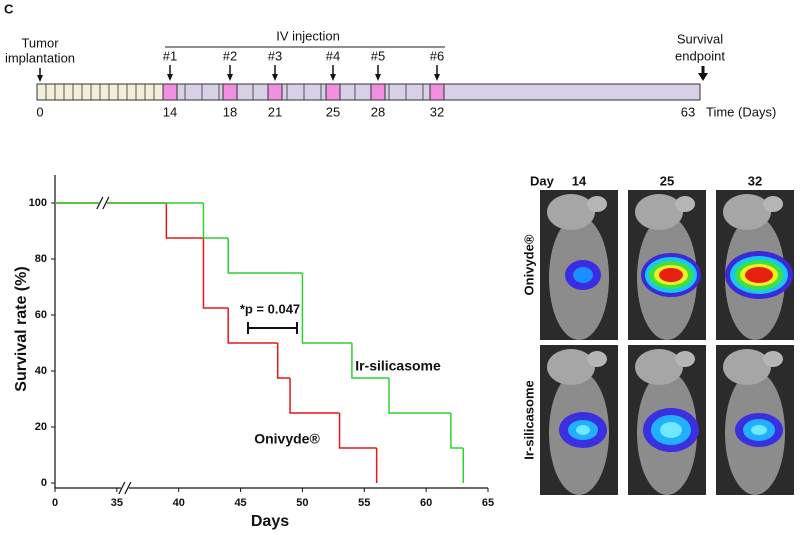 The height and width of the screenshot is (535, 800). What do you see at coordinates (542, 180) in the screenshot?
I see `imaging-header: Day` at bounding box center [542, 180].